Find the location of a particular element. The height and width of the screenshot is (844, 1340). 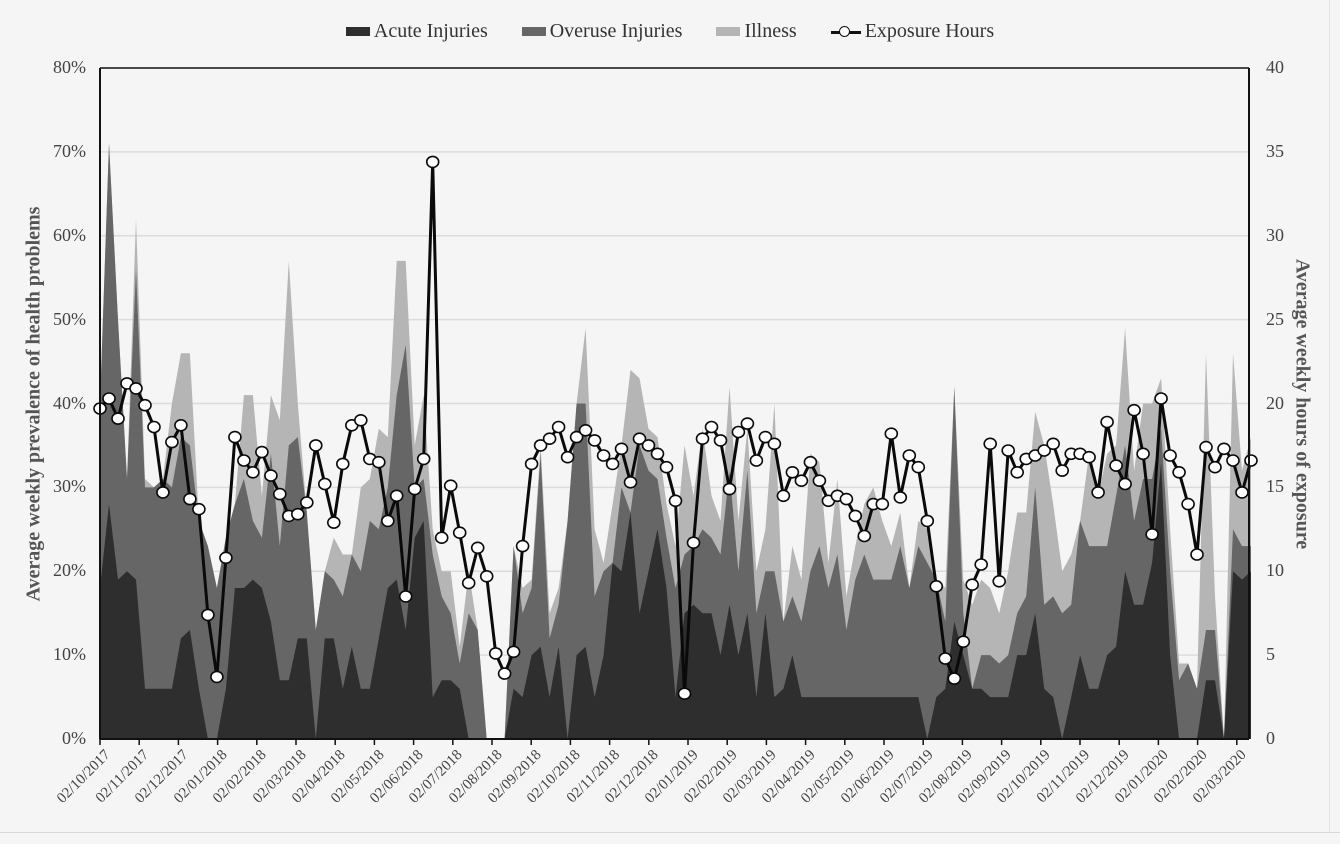

y-tick-label-right: 15 is located at coordinates (1275, 486).